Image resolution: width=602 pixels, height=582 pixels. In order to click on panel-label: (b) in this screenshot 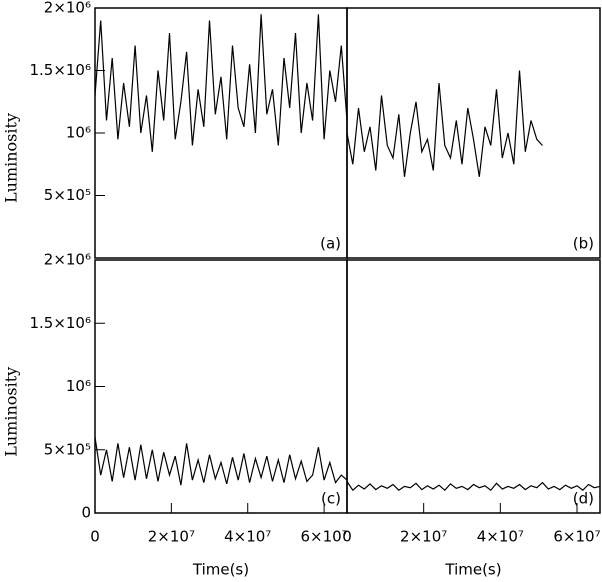, I will do `click(583, 244)`.